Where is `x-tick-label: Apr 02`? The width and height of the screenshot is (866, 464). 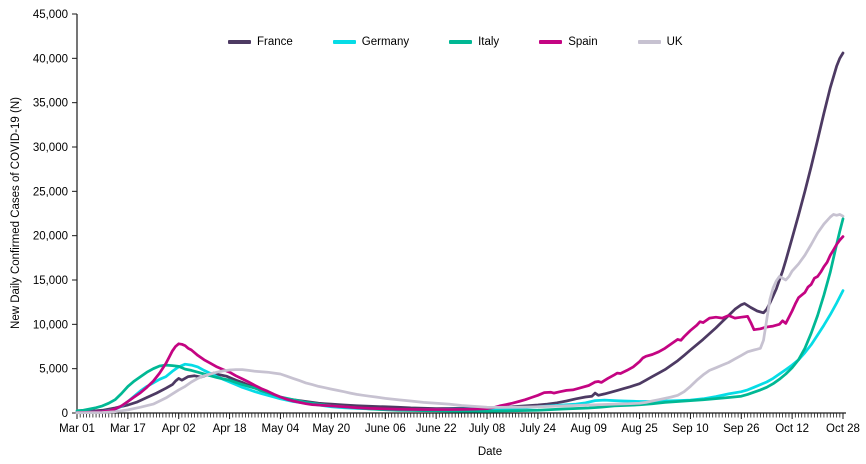
x-tick-label: Apr 02 is located at coordinates (179, 429).